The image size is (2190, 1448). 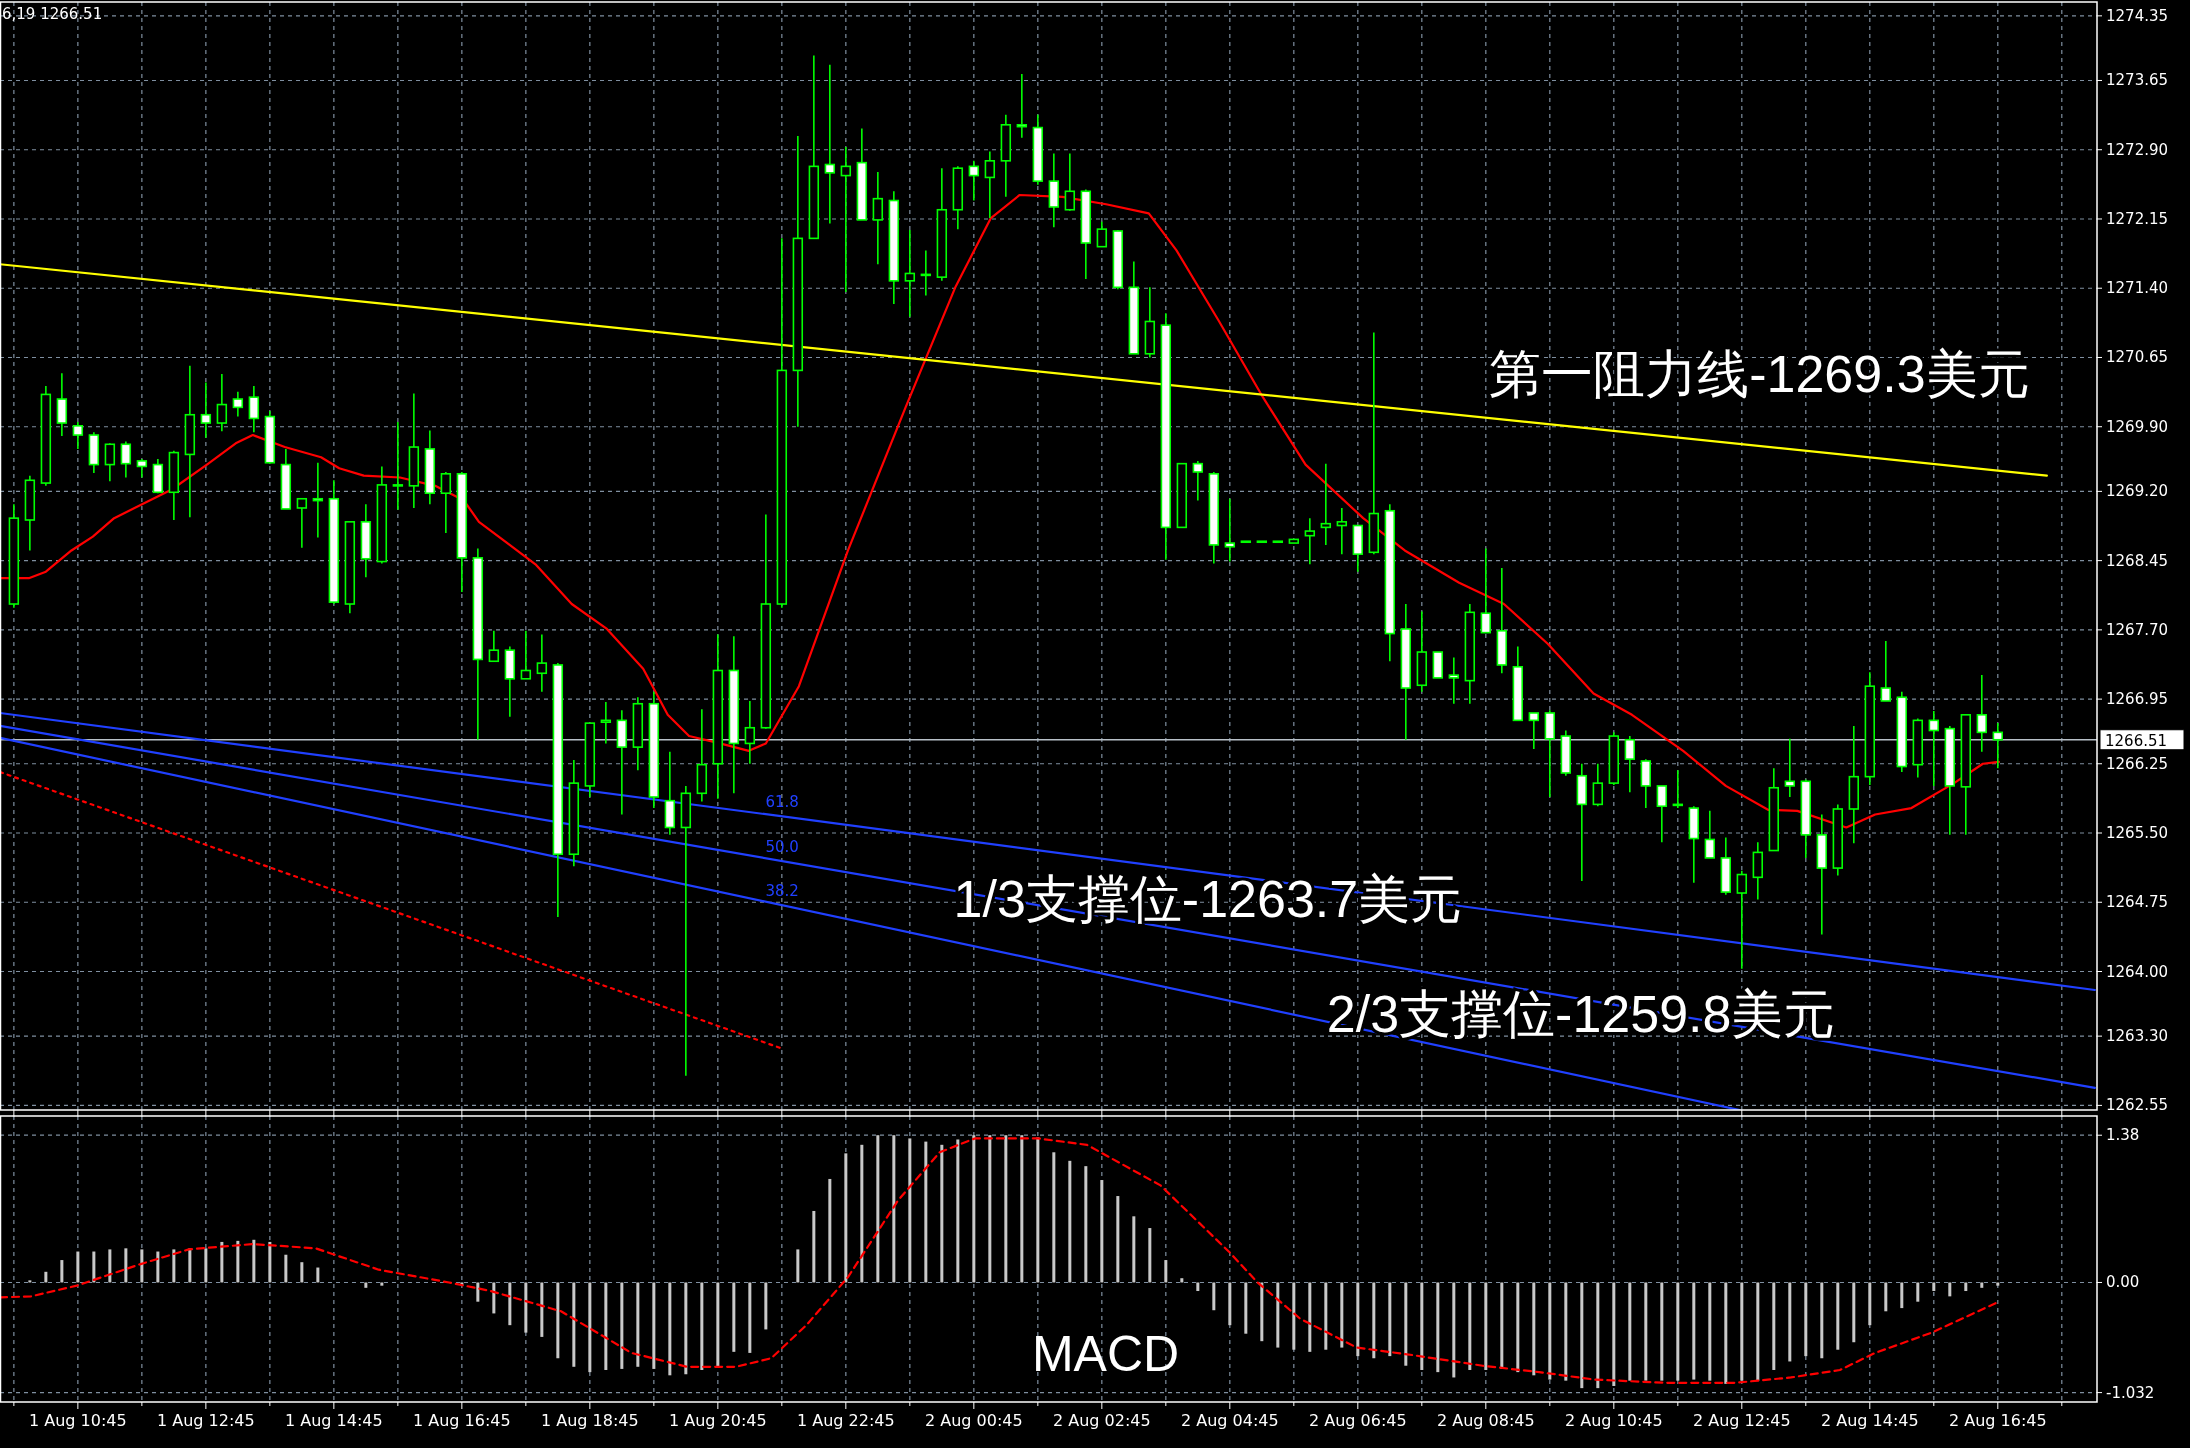 What do you see at coordinates (1101, 1420) in the screenshot?
I see `x-tick-label: 2 Aug 02:45` at bounding box center [1101, 1420].